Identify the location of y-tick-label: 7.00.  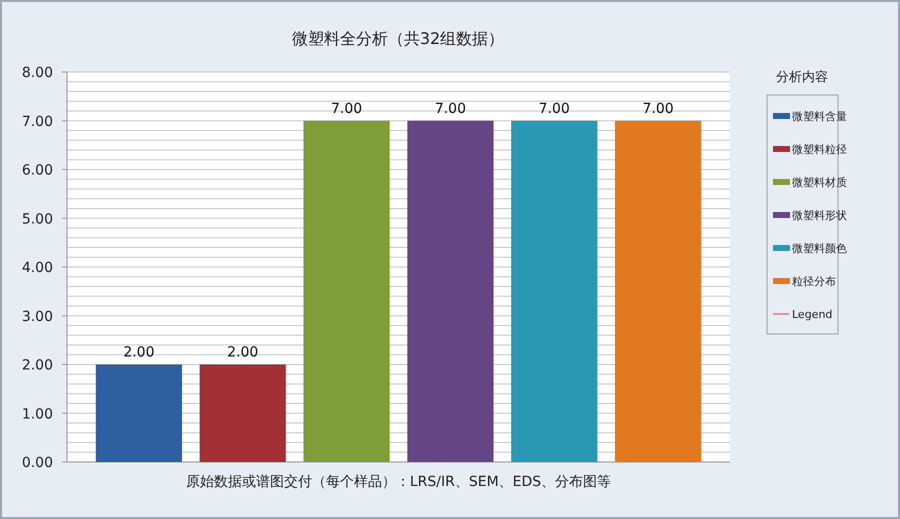
(37, 122).